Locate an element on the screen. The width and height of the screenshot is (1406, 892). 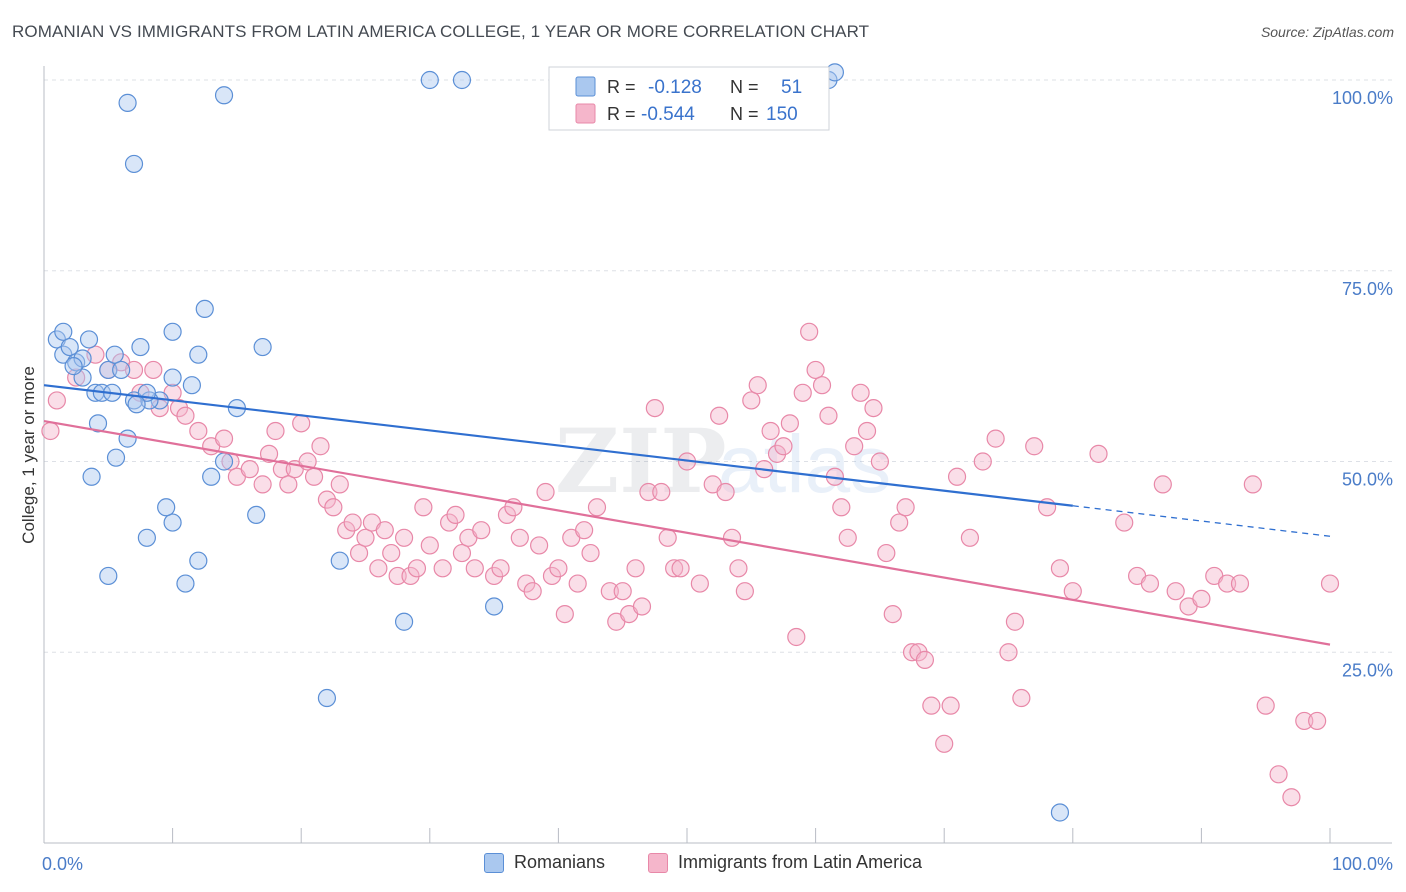
legend-label-romanians: Romanians is located at coordinates (560, 862).